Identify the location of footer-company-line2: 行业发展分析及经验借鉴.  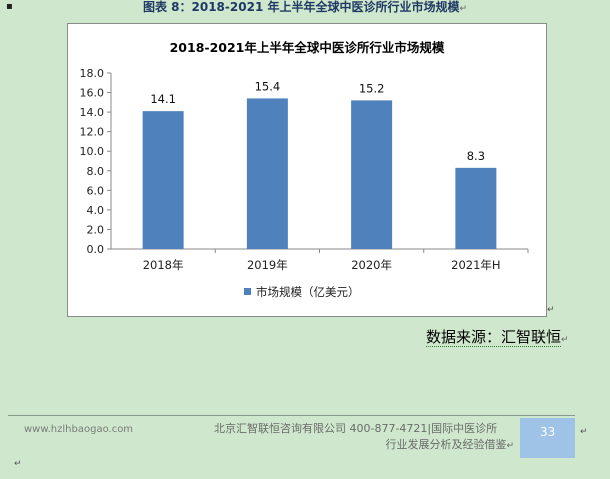
(446, 444).